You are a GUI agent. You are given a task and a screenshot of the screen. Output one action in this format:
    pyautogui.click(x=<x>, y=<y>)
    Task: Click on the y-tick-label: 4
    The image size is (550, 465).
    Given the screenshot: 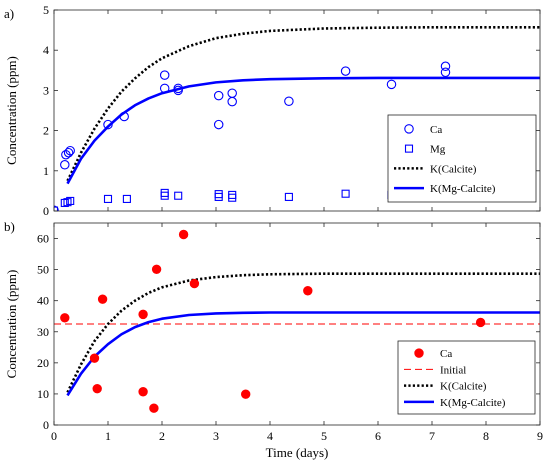 What is the action you would take?
    pyautogui.click(x=46, y=50)
    